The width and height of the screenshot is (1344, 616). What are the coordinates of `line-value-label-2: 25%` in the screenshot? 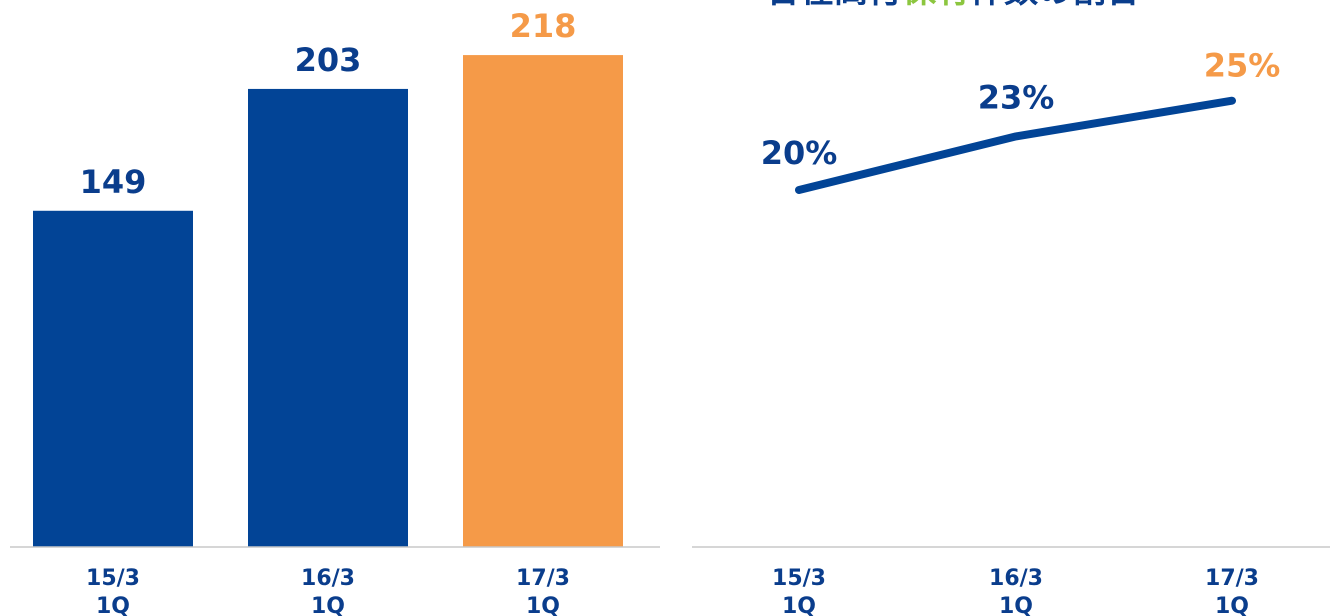 It's located at (1242, 66).